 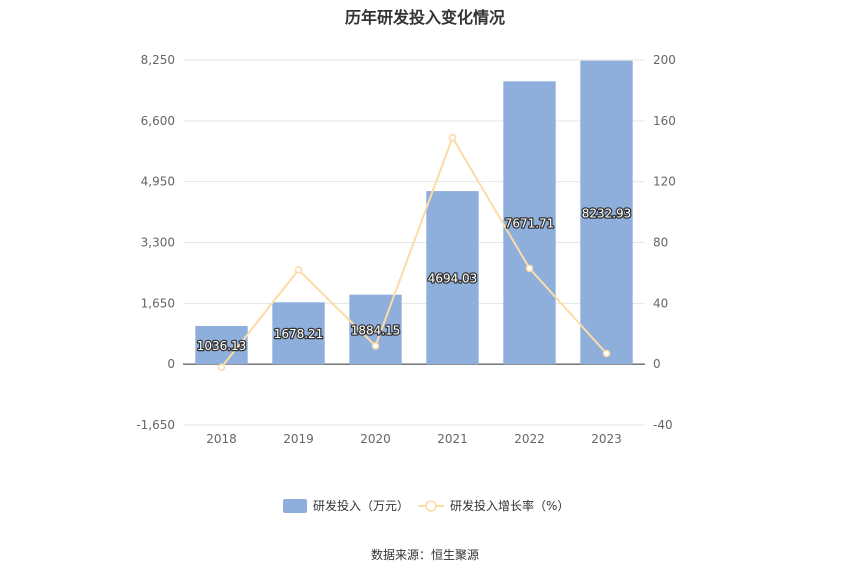 I want to click on left-tick-label: 4,950, so click(x=158, y=182).